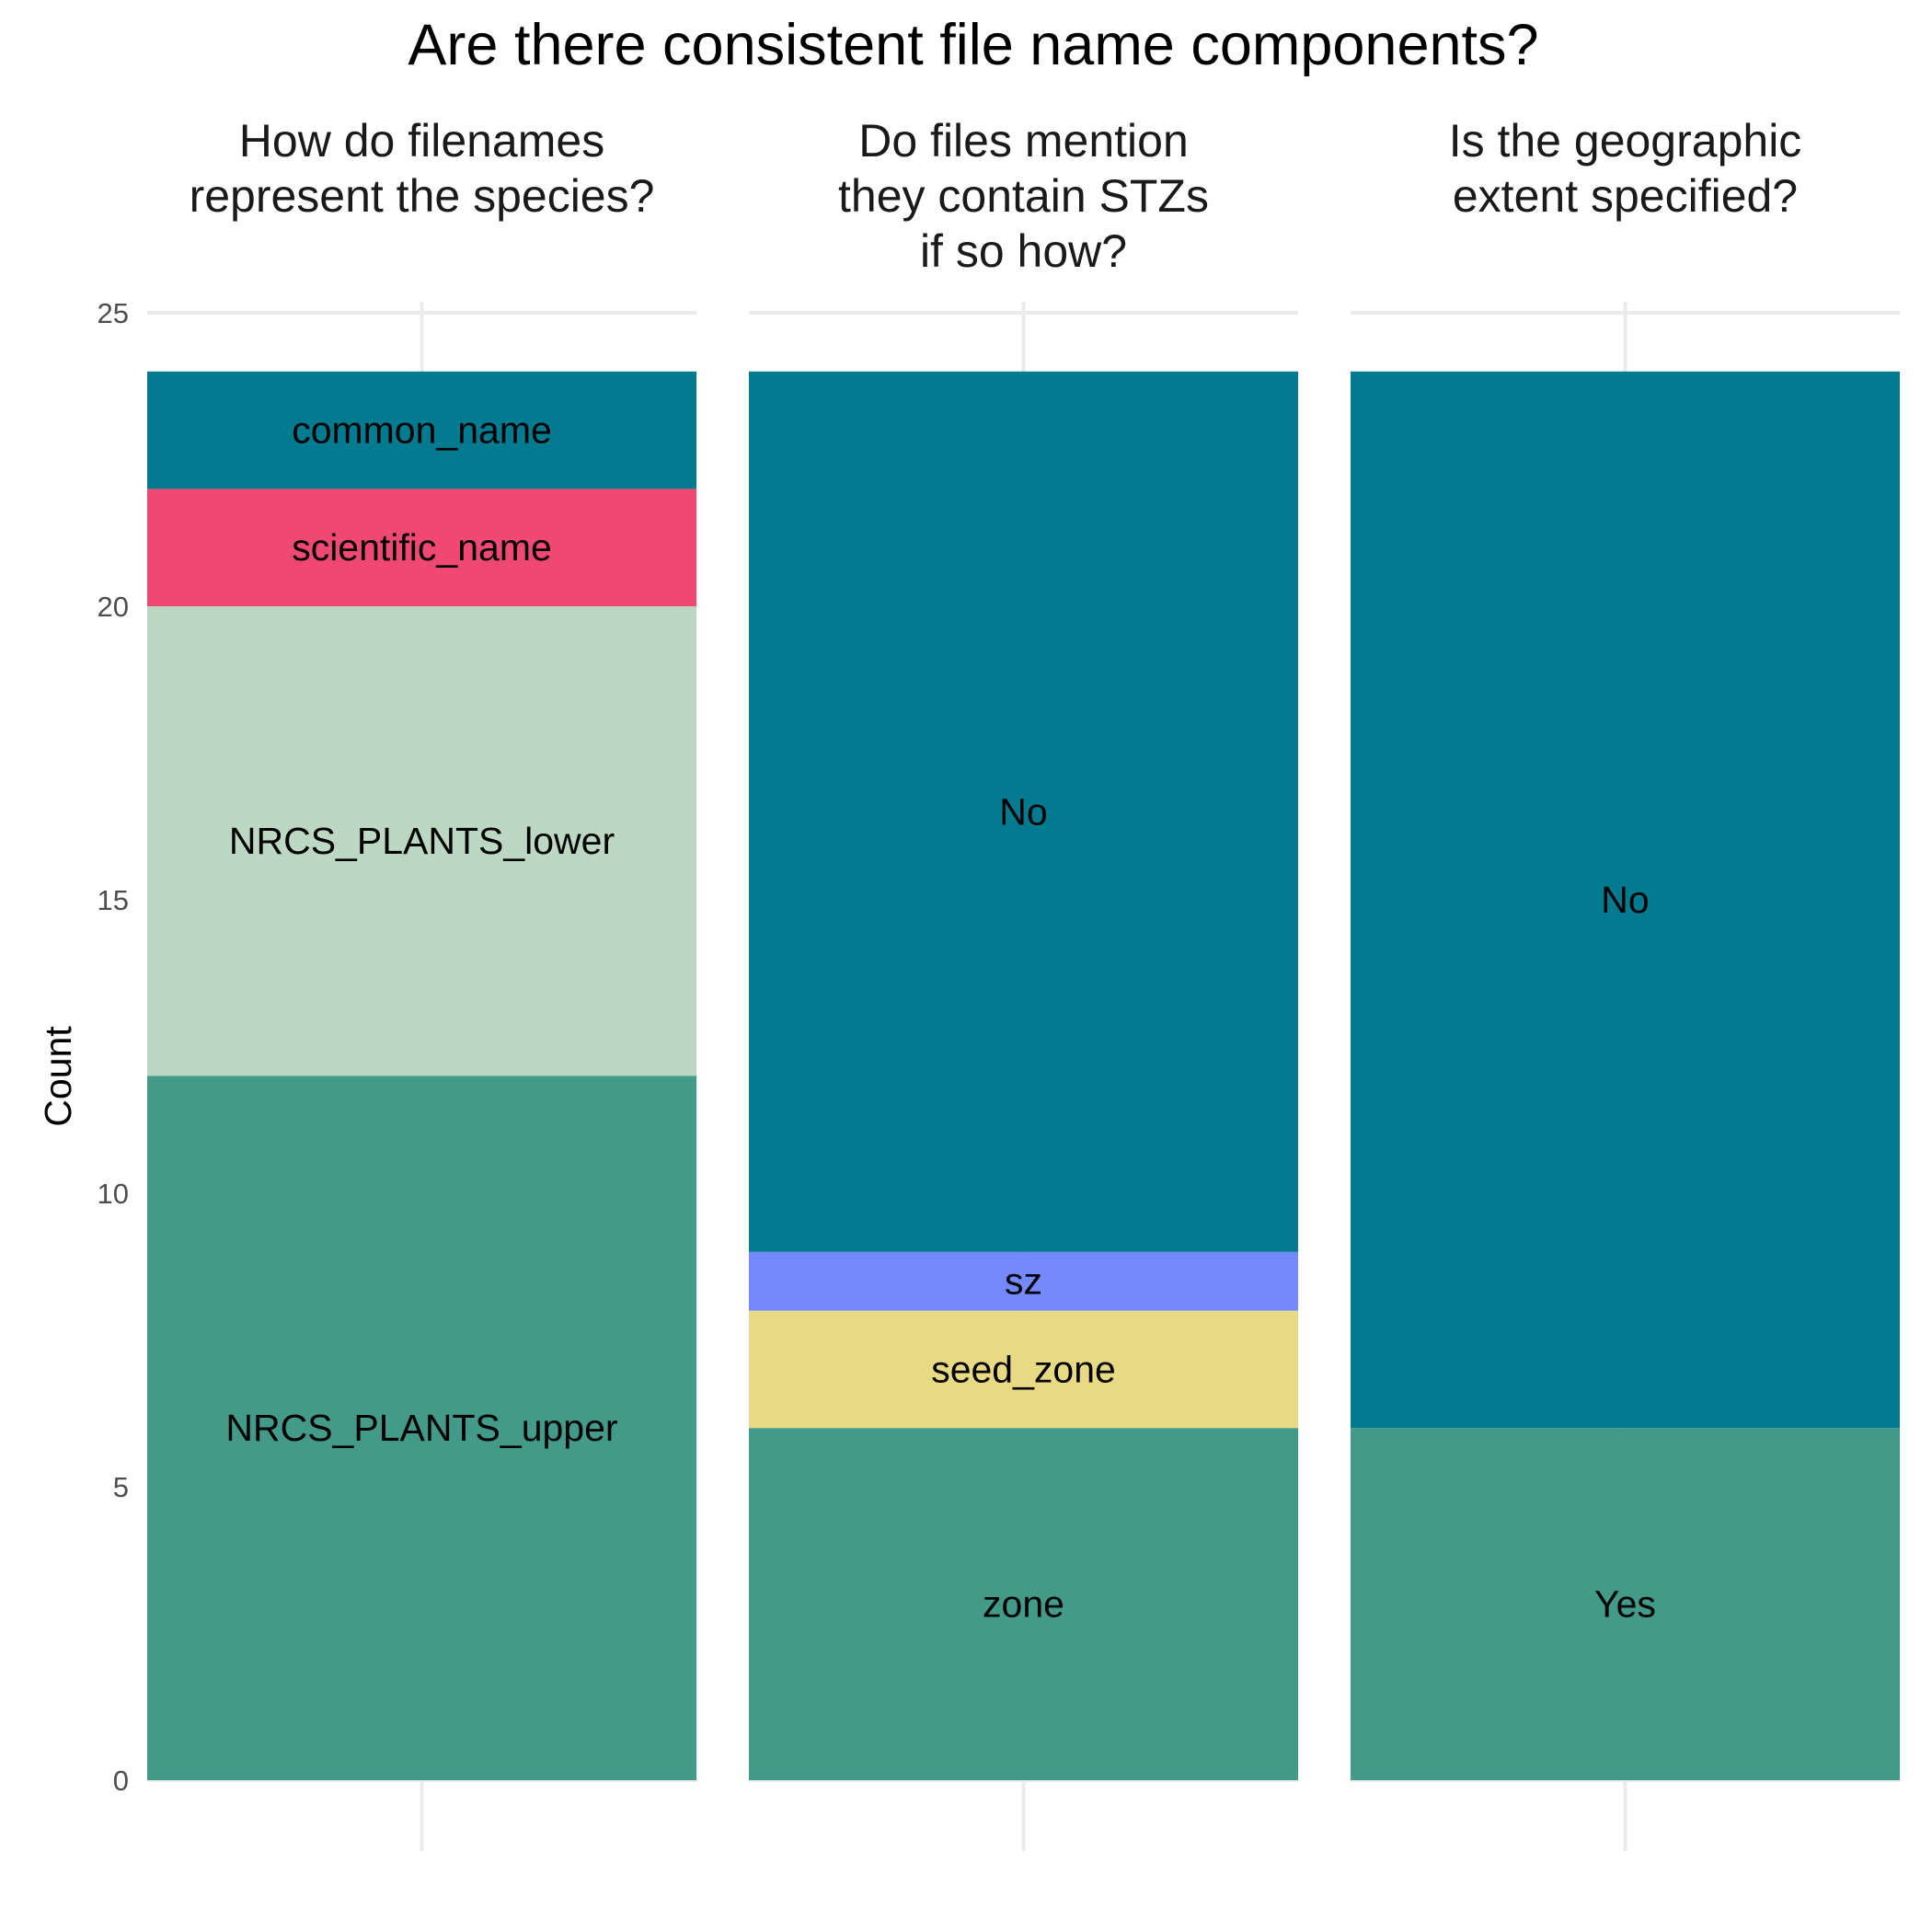  I want to click on segment-label: common_name, so click(422, 430).